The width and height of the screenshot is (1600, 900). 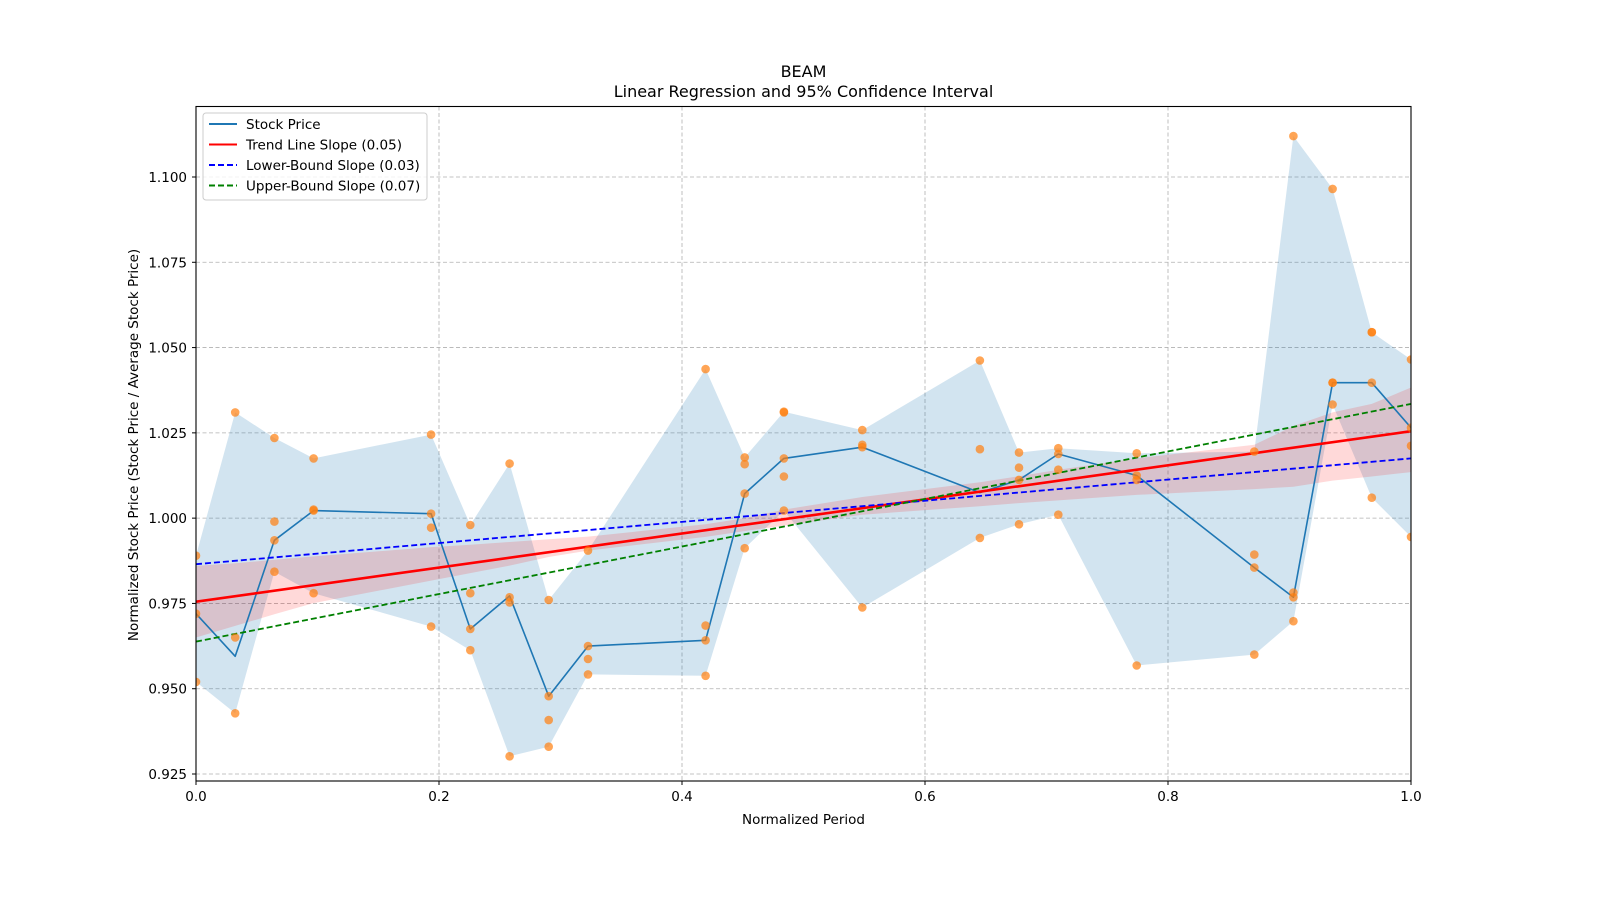 I want to click on y-tick-label: 1.025, so click(x=167, y=434).